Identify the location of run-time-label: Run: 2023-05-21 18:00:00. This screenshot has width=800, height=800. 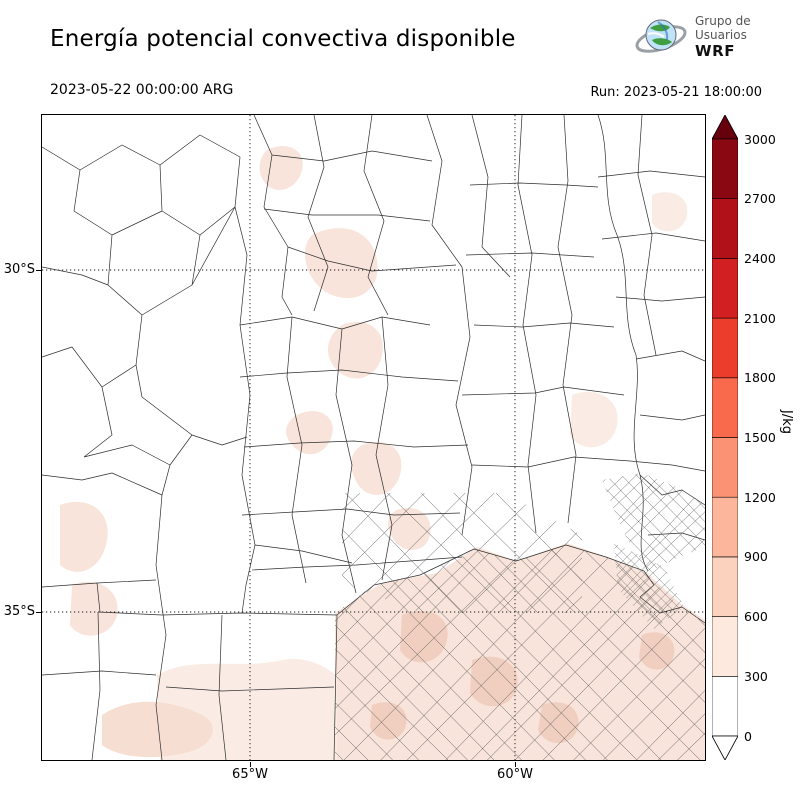
(676, 92).